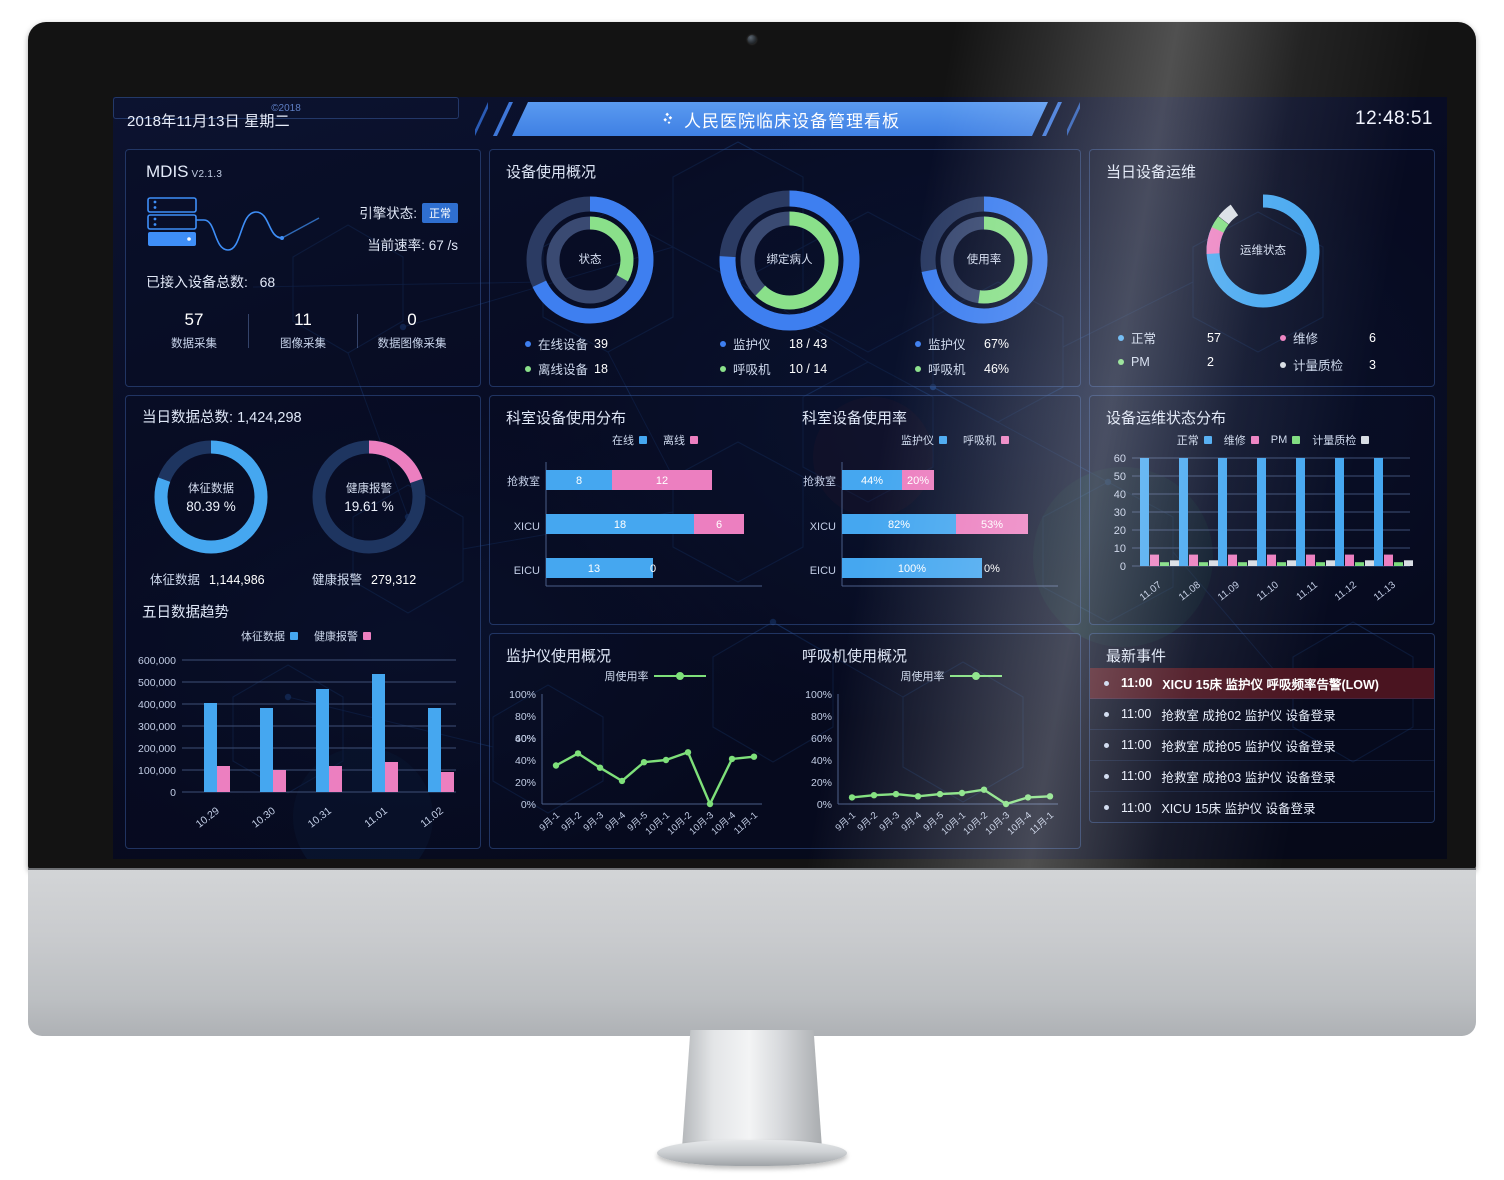  I want to click on svg-text: 200,000, so click(157, 749).